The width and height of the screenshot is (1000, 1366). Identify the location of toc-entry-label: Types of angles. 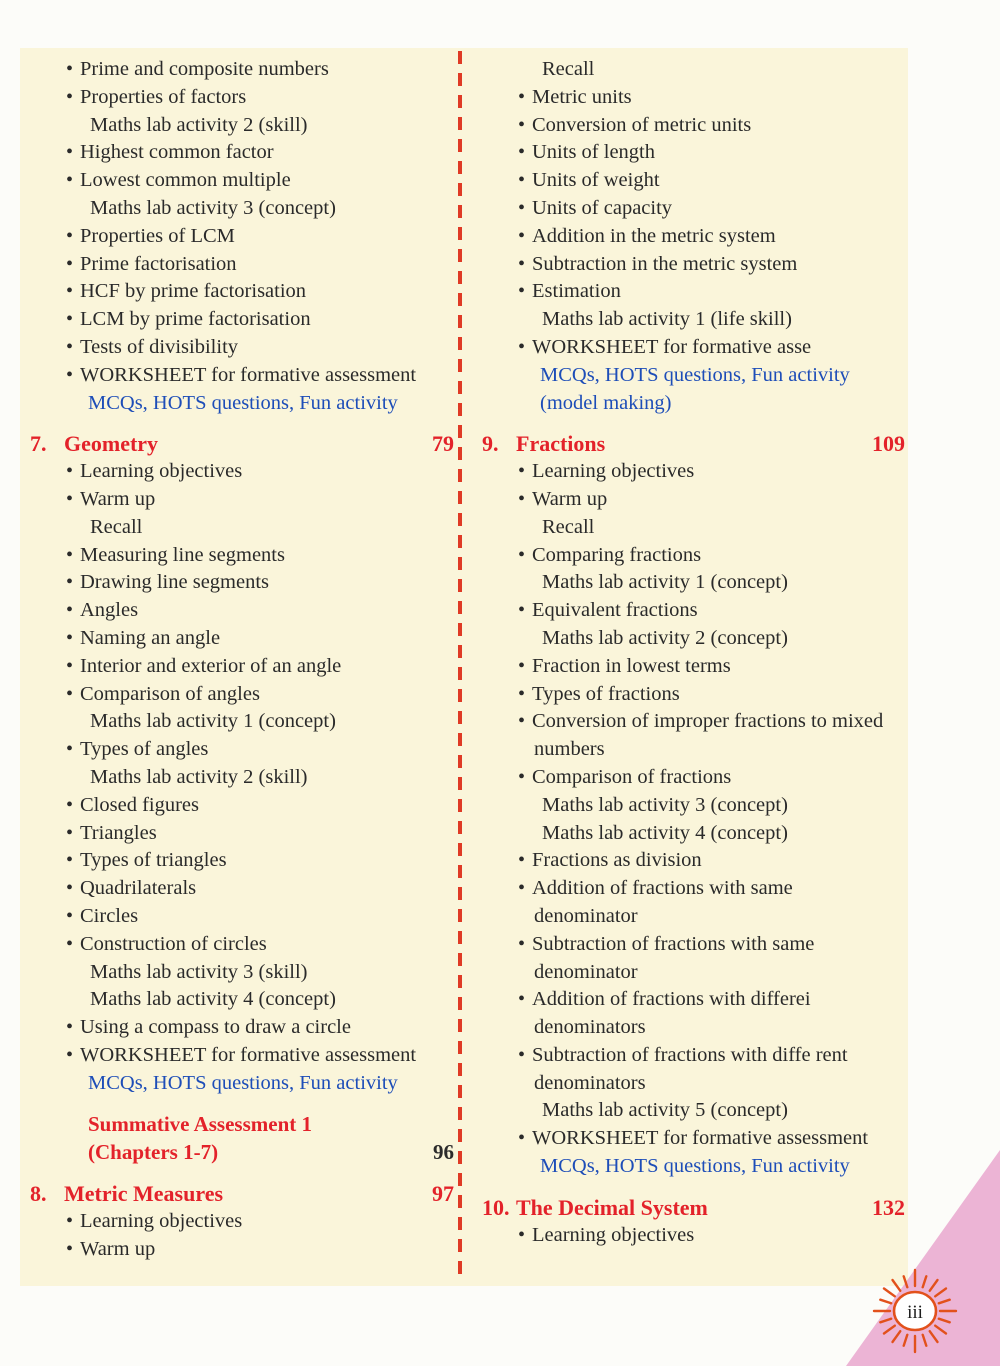
(144, 749).